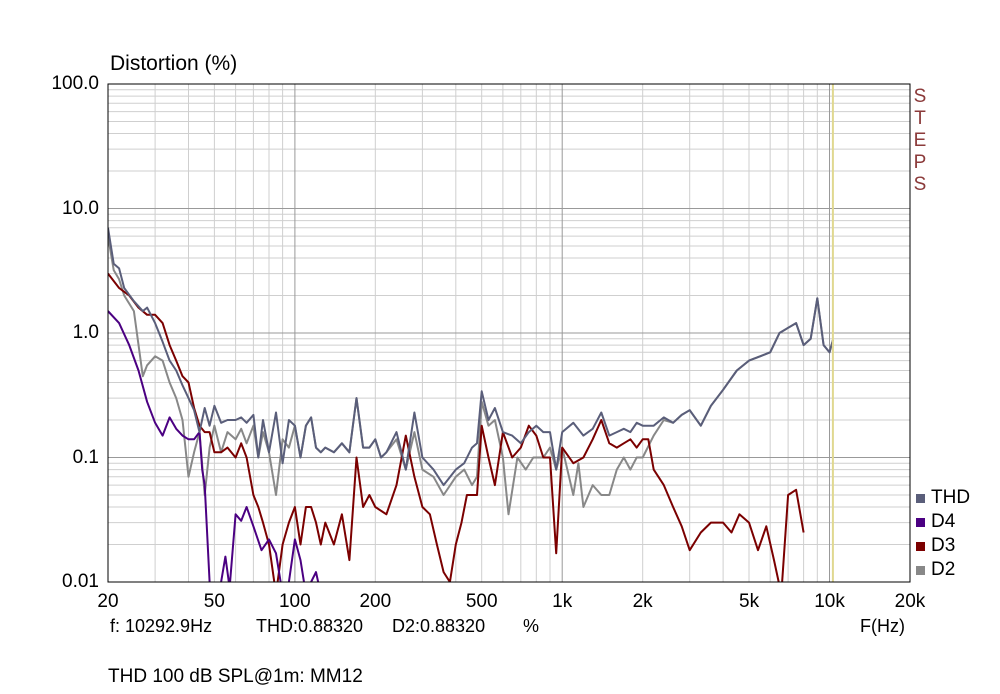  What do you see at coordinates (310, 626) in the screenshot?
I see `cursor-thd-readout: THD:0.88320` at bounding box center [310, 626].